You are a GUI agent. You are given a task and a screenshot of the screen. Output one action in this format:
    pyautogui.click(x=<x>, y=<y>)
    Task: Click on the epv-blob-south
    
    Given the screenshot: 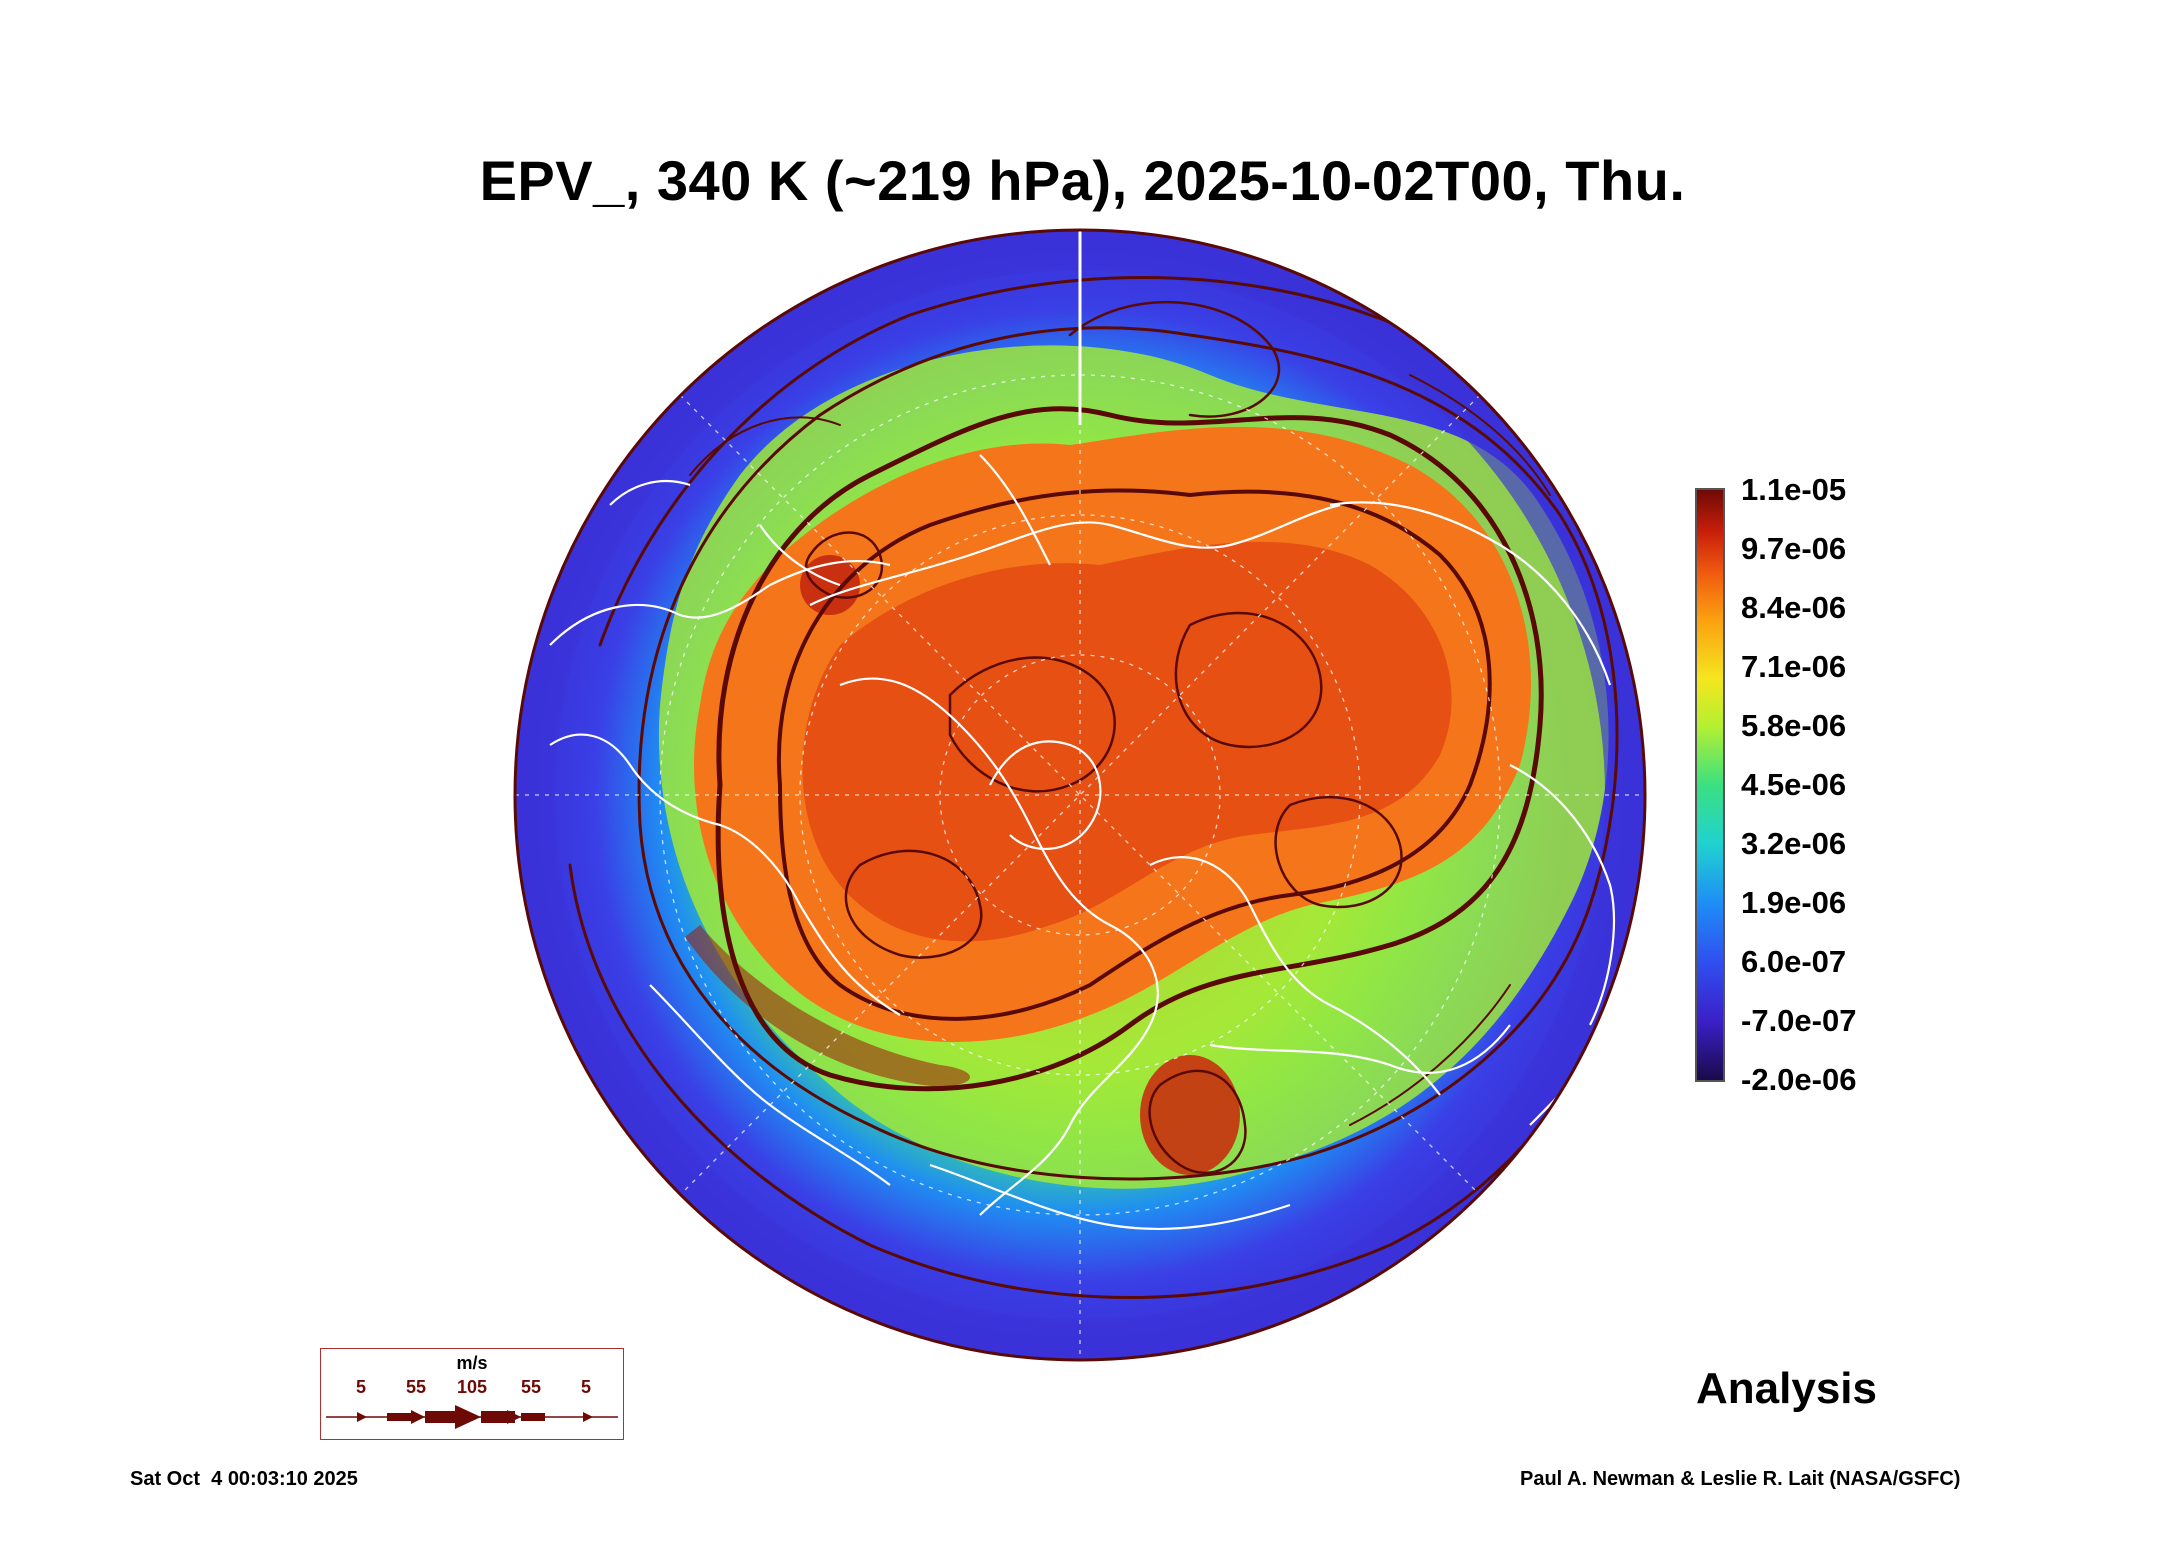 What is the action you would take?
    pyautogui.click(x=1190, y=1115)
    